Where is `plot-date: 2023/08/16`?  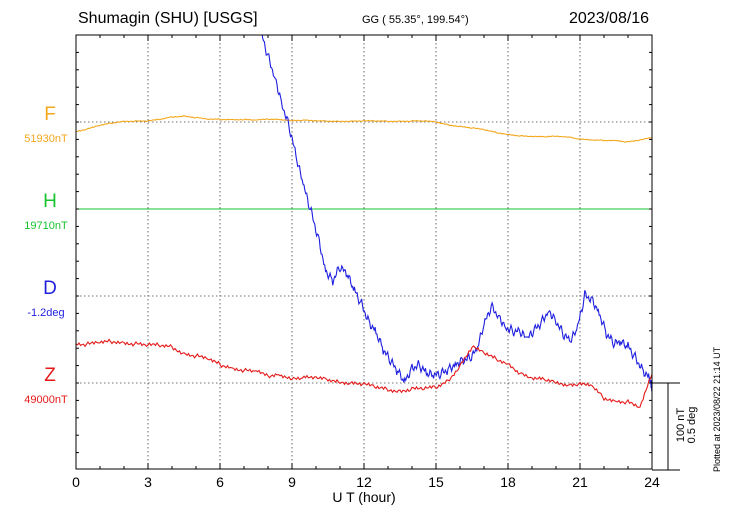
plot-date: 2023/08/16 is located at coordinates (609, 18).